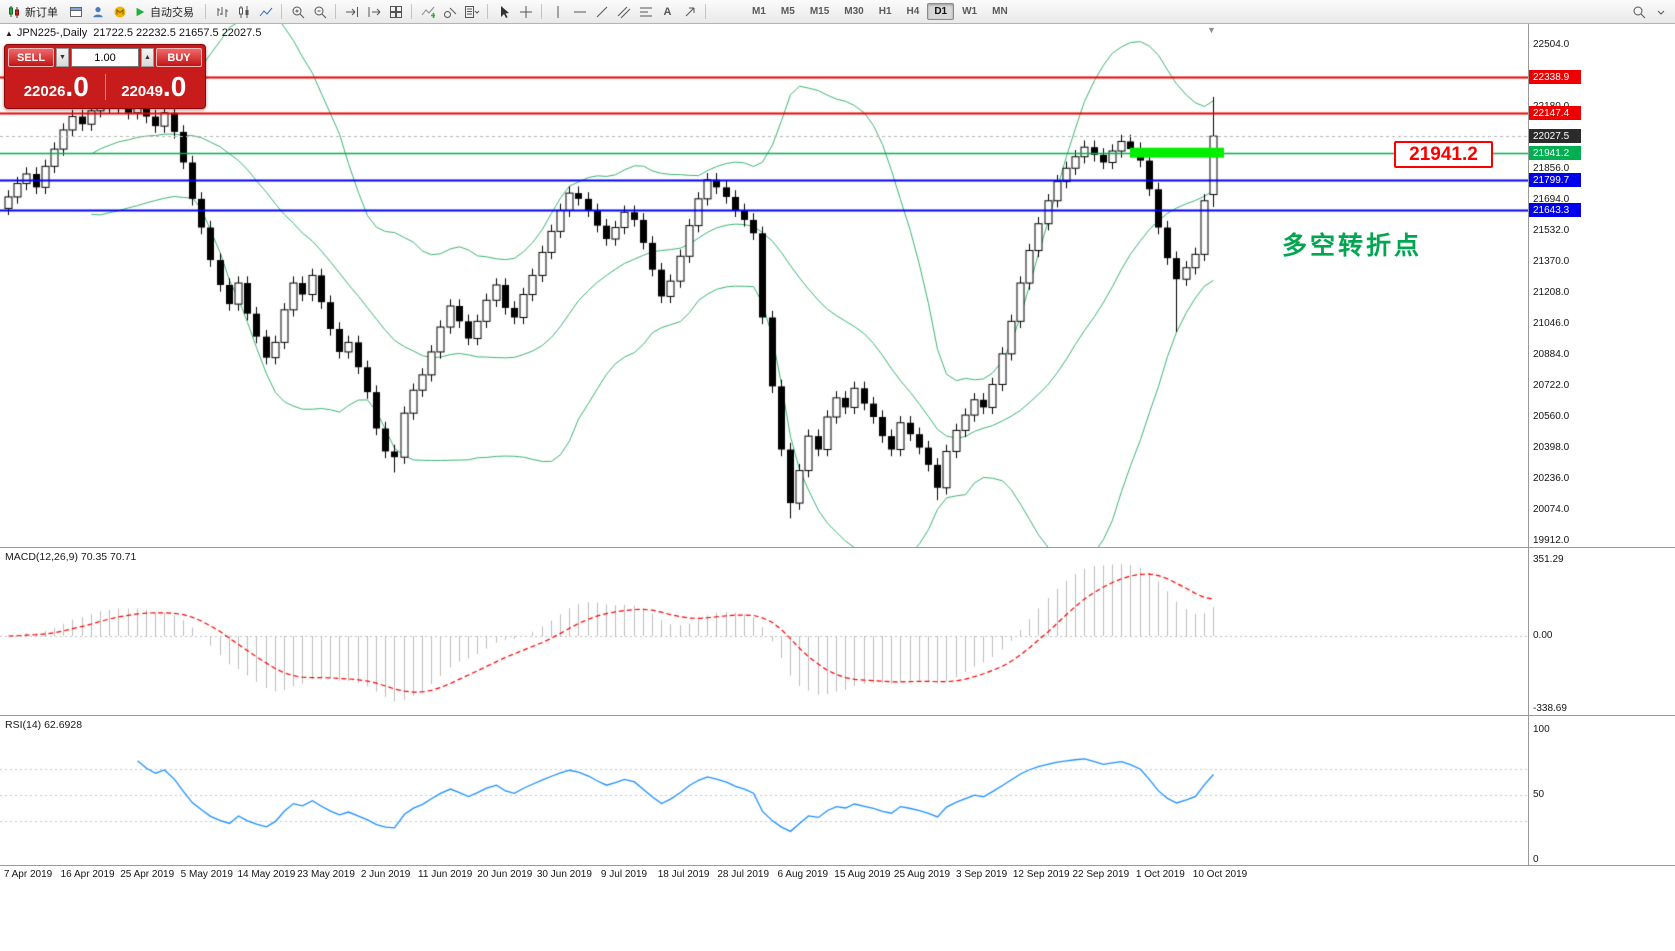 Image resolution: width=1675 pixels, height=951 pixels. Describe the element at coordinates (1551, 292) in the screenshot. I see `price-axis-label: 21208.0` at that location.